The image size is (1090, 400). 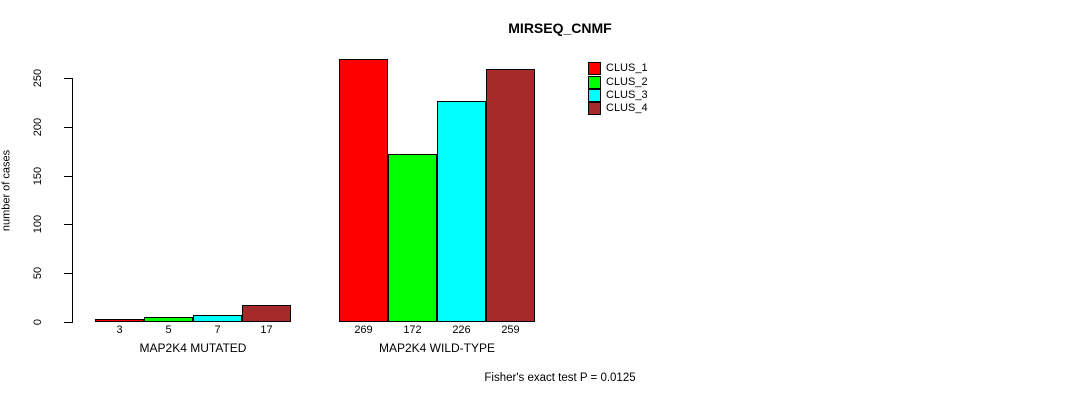 I want to click on y-axis-tick-label: 0, so click(x=38, y=322).